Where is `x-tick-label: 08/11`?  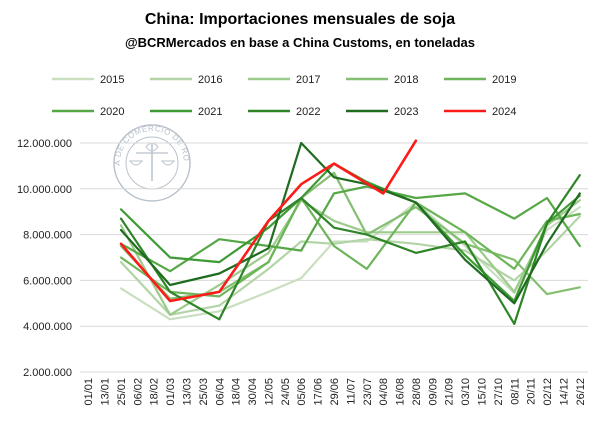 x-tick-label: 08/11 is located at coordinates (515, 391).